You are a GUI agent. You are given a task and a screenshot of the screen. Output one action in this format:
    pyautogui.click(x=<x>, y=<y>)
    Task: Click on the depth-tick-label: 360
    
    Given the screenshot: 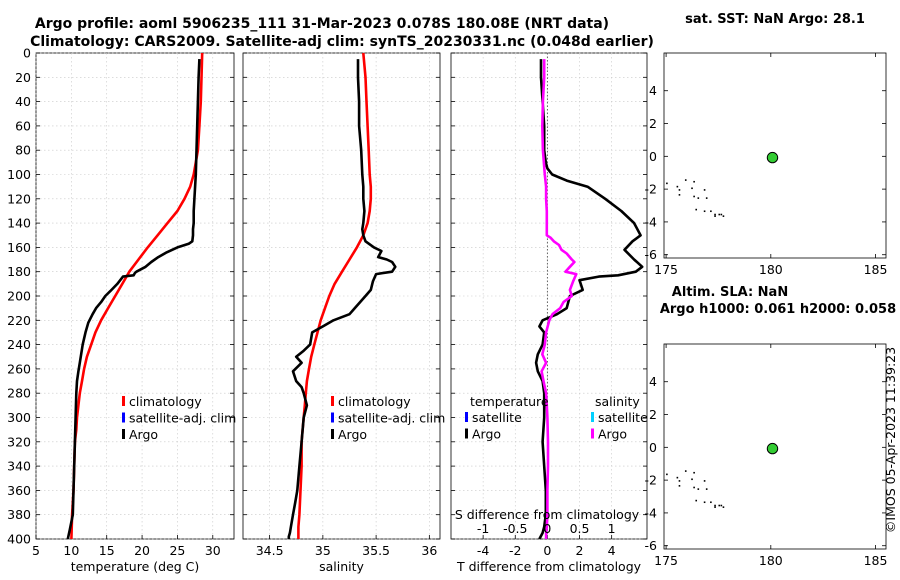 What is the action you would take?
    pyautogui.click(x=19, y=490)
    